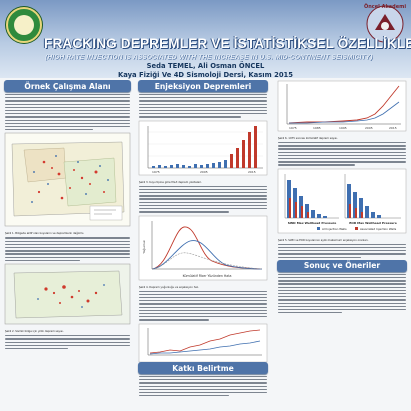 The image size is (411, 411). What do you see at coordinates (203, 342) in the screenshot?
I see `injection-rate-chart` at bounding box center [203, 342].